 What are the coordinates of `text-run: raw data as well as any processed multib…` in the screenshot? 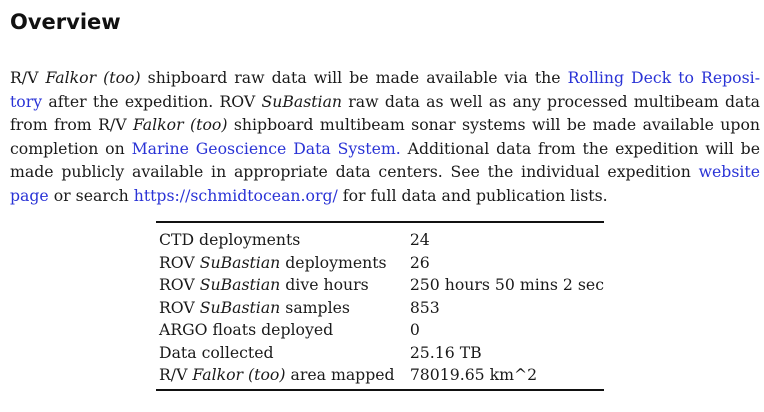 It's located at (551, 101).